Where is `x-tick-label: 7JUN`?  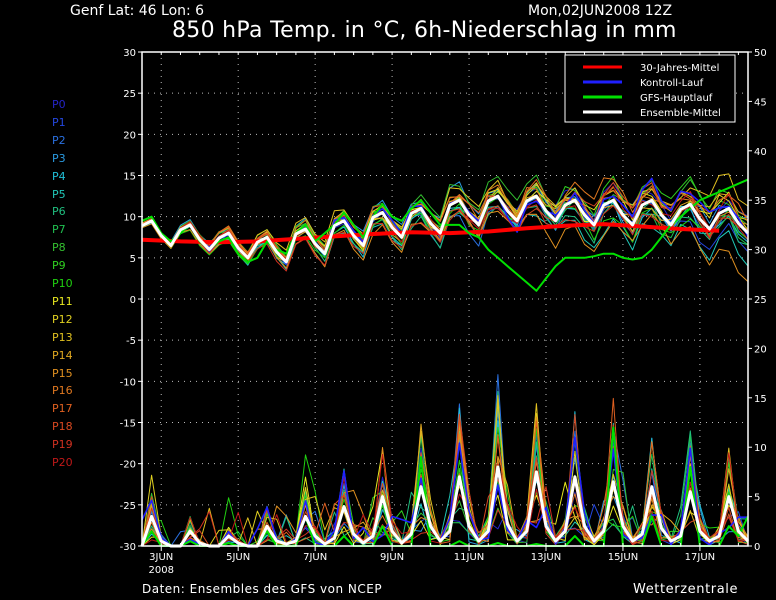 x-tick-label: 7JUN is located at coordinates (315, 557).